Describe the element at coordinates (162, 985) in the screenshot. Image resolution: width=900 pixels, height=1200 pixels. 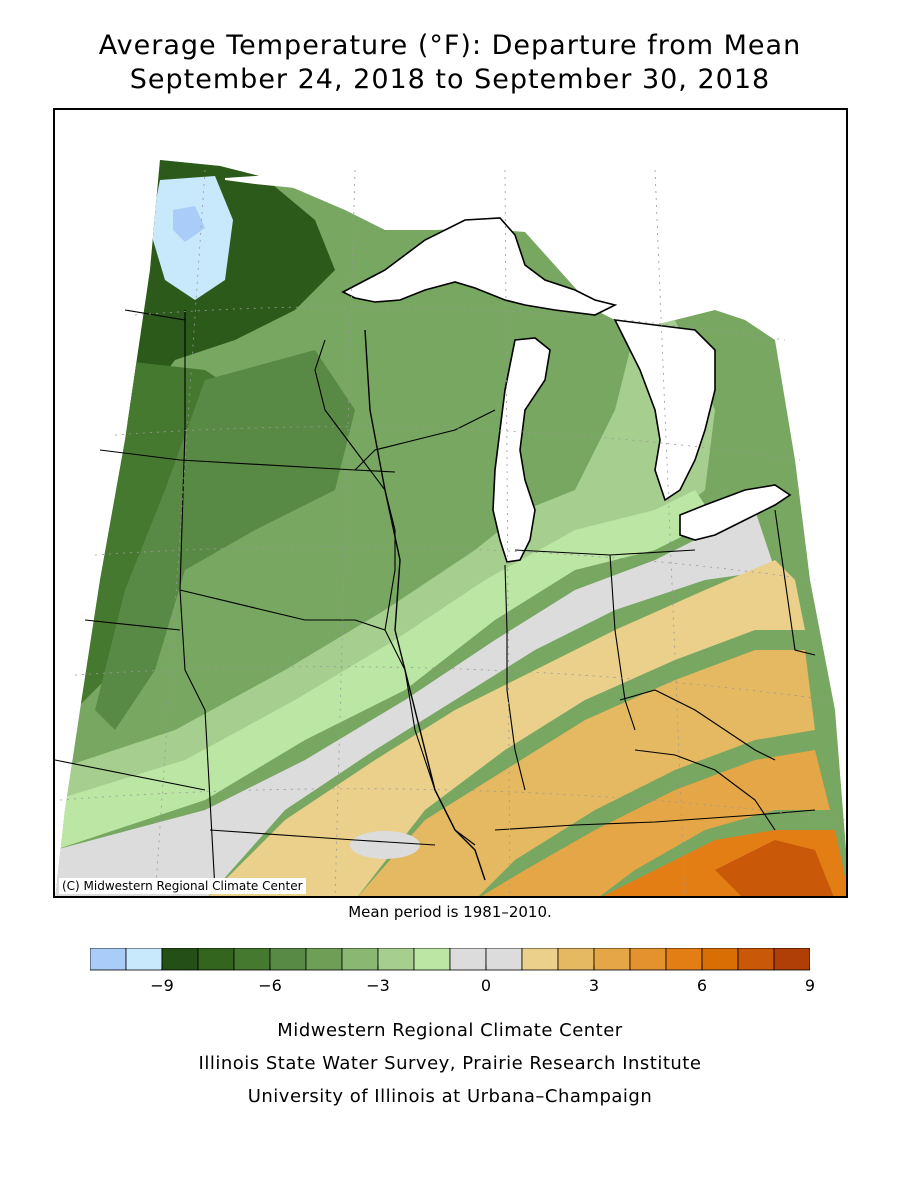
I see `legend-tick-label: −9` at that location.